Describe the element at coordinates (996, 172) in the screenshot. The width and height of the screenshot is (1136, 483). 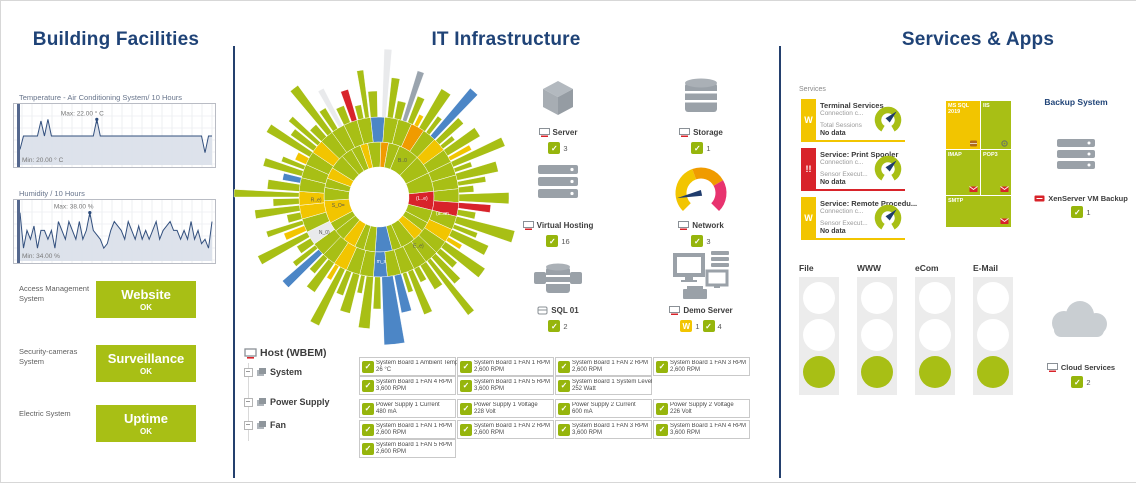
I see `treemap-tile: POP3` at that location.